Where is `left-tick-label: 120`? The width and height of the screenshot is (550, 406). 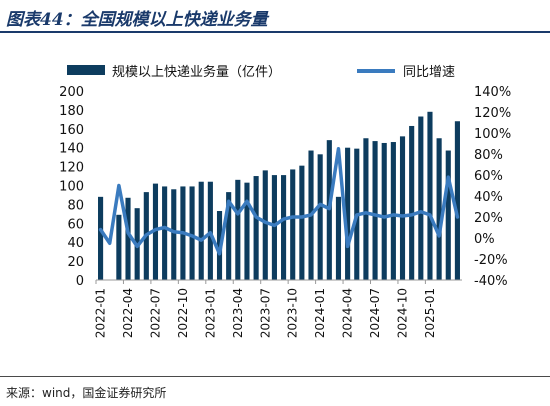 left-tick-label: 120 is located at coordinates (71, 168).